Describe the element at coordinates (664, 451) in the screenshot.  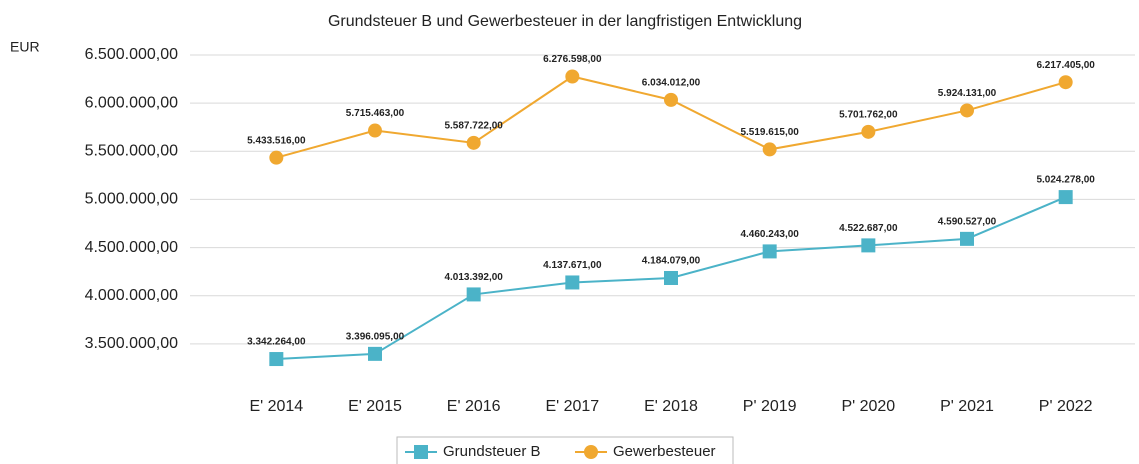
I see `legend-label: Gewerbesteuer` at that location.